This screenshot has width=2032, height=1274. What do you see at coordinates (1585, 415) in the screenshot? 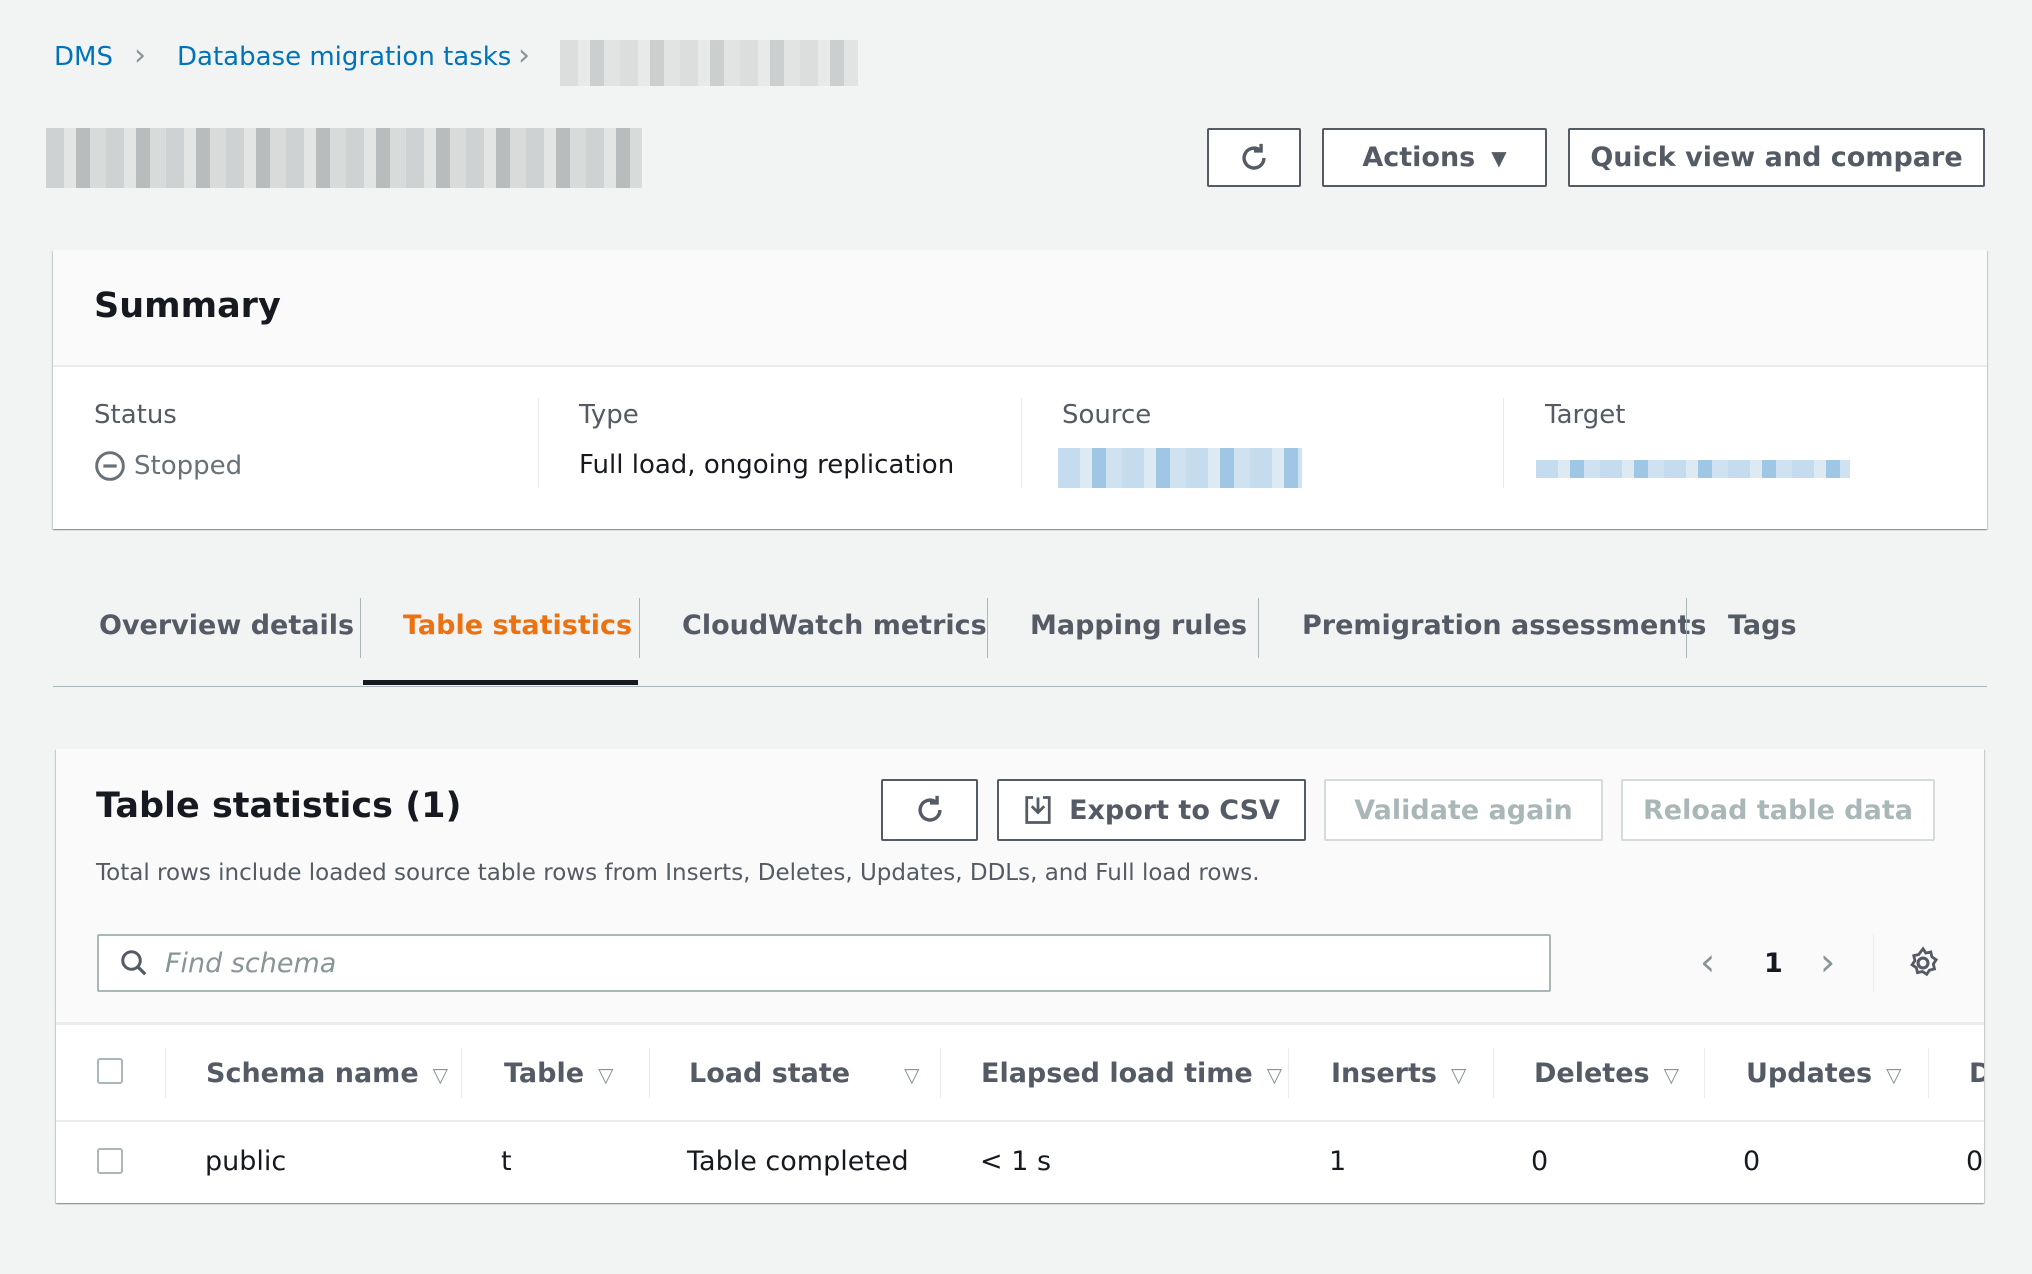
I see `target-label: Target` at bounding box center [1585, 415].